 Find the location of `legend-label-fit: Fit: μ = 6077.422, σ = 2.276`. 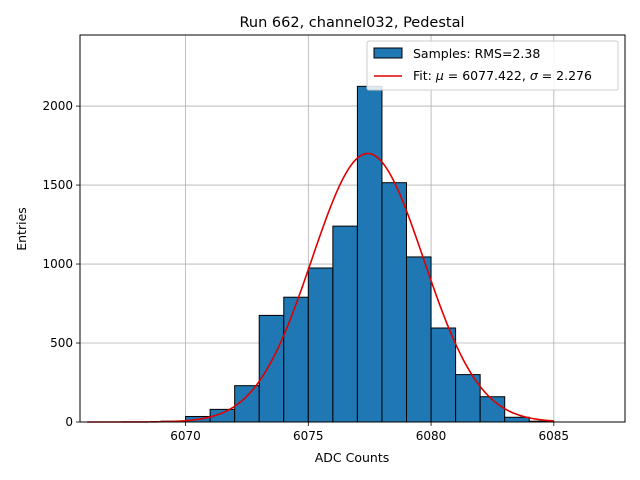

legend-label-fit: Fit: μ = 6077.422, σ = 2.276 is located at coordinates (502, 75).